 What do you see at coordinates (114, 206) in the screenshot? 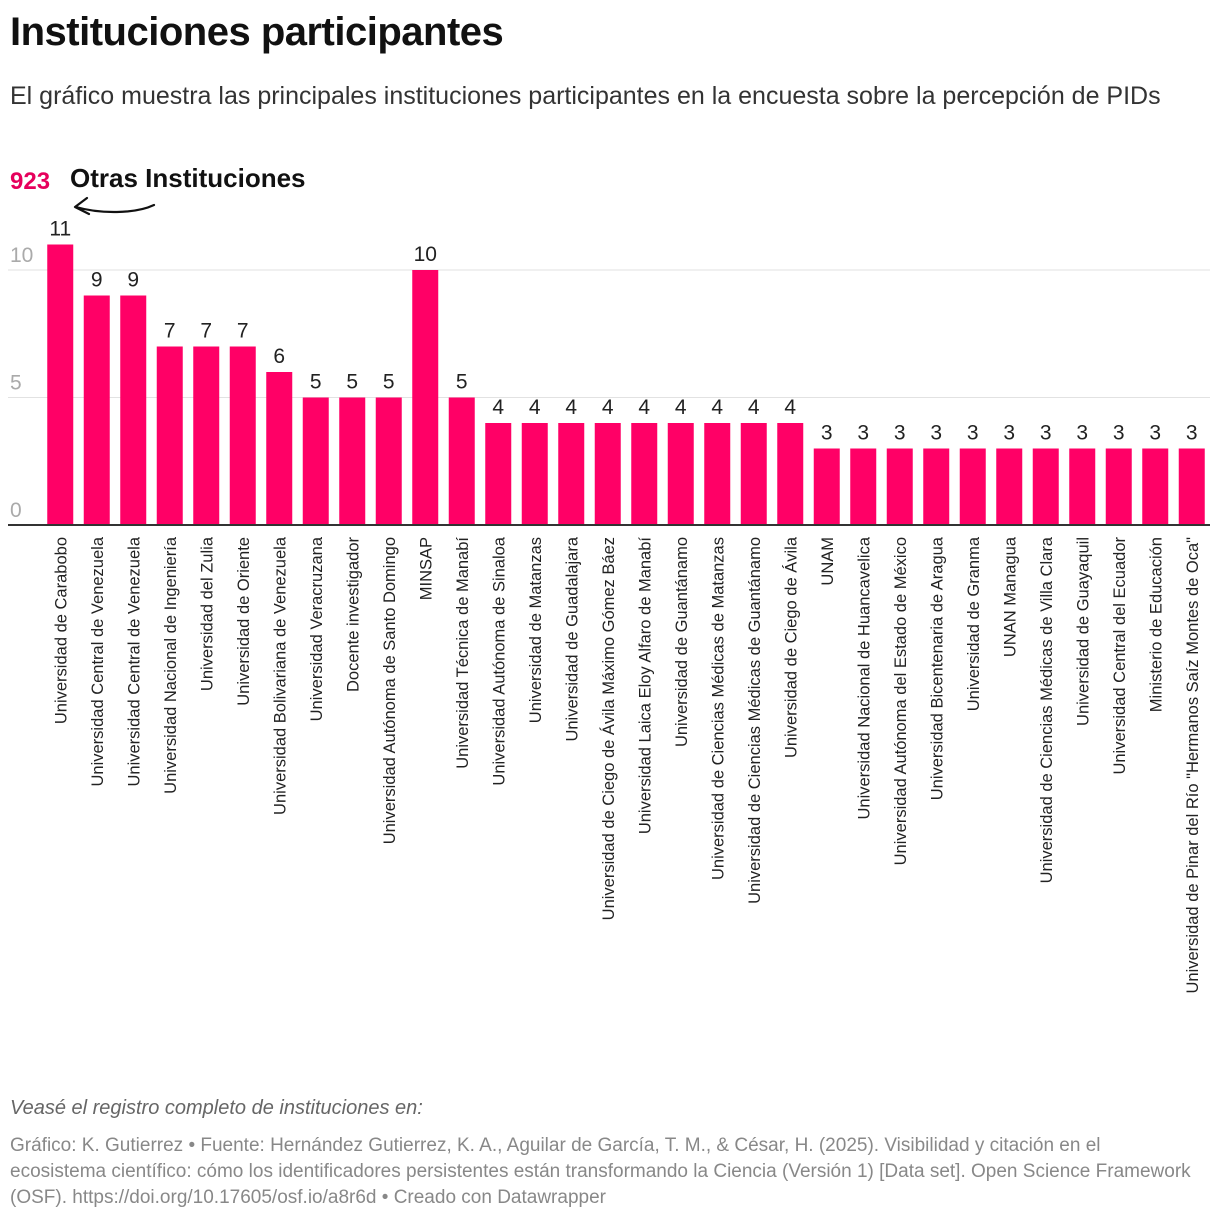
I see `annotation-arrow` at bounding box center [114, 206].